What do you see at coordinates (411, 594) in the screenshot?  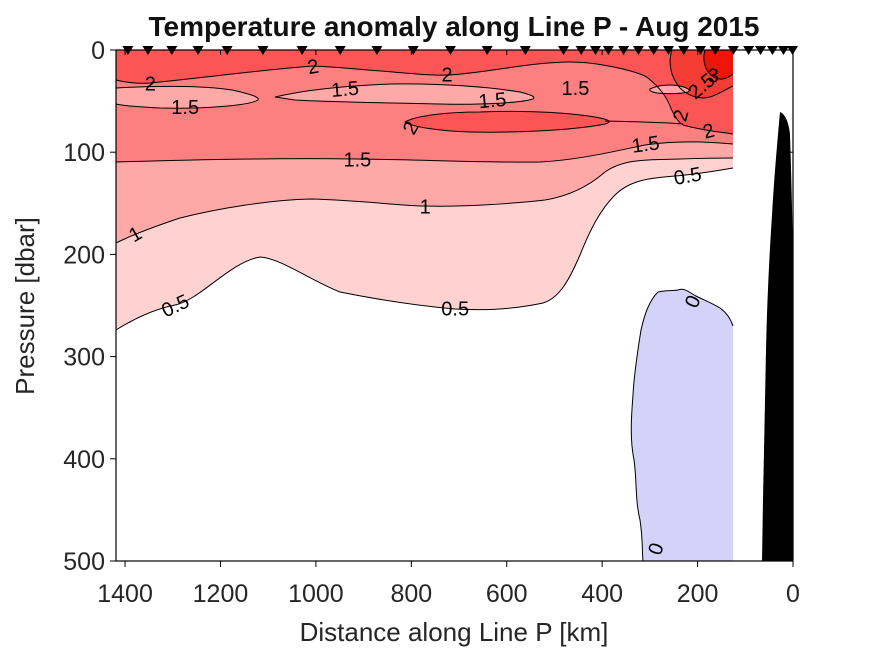 I see `x-tick-label: 800` at bounding box center [411, 594].